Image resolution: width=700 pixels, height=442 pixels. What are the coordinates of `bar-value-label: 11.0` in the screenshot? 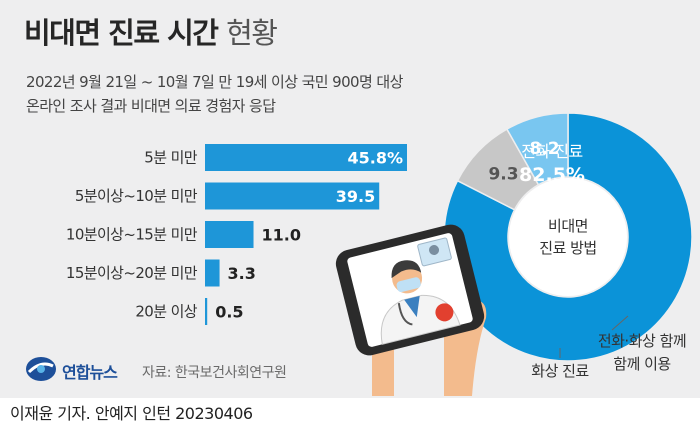 It's located at (281, 235).